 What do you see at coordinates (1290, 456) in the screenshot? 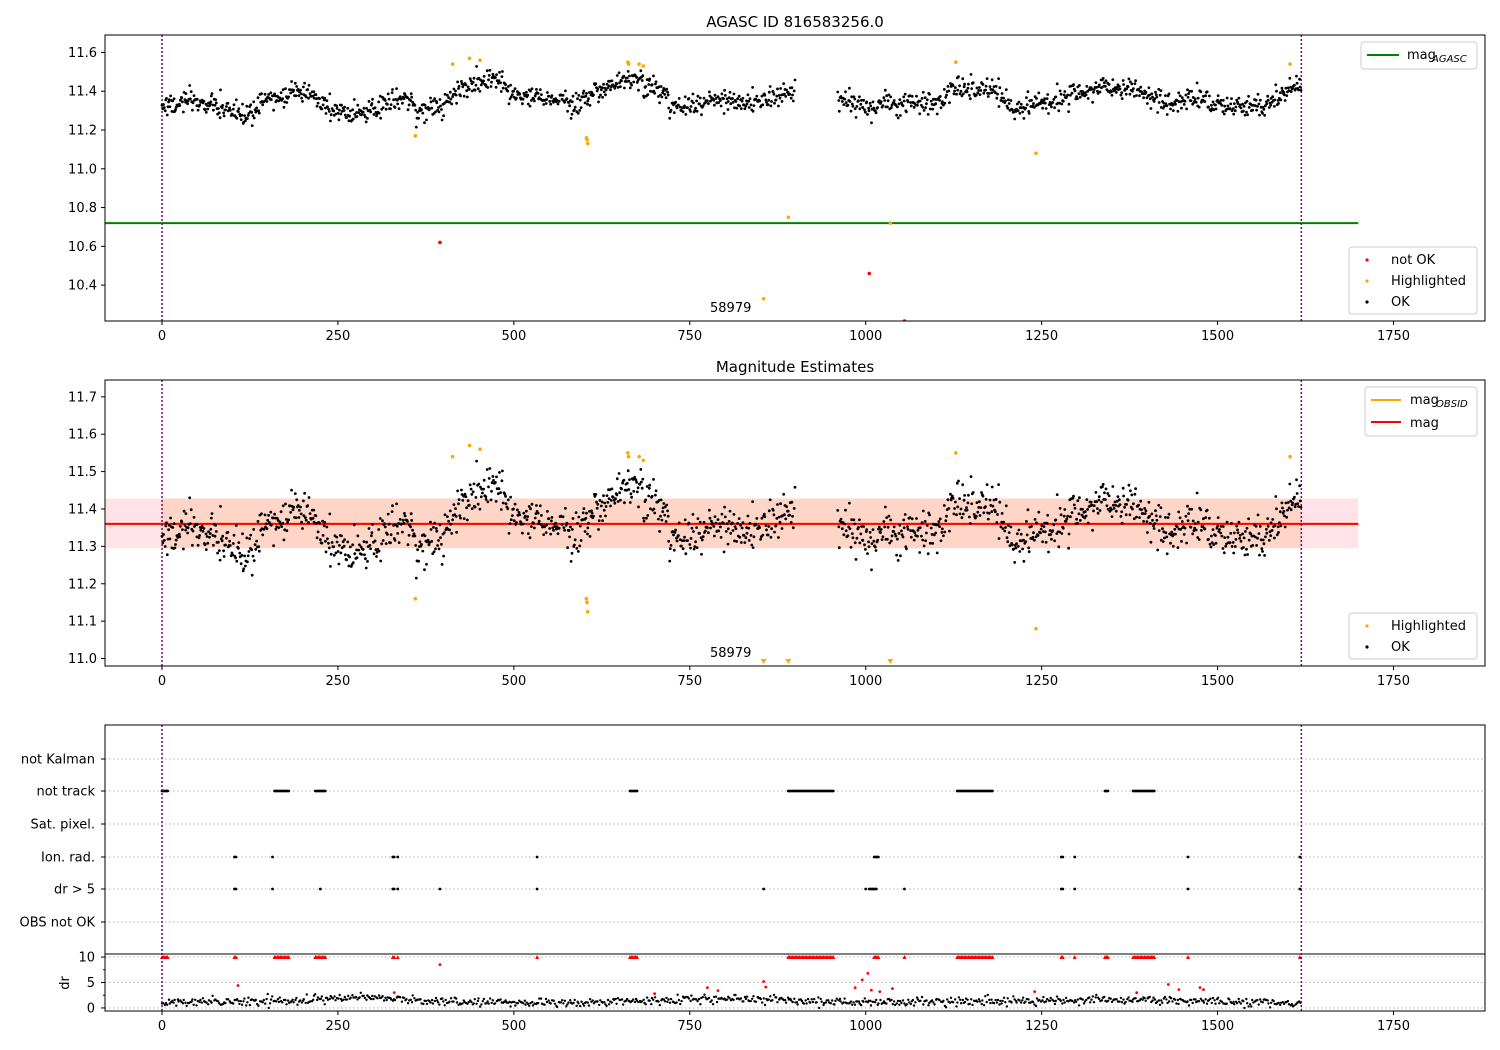
I see `highlighted-point` at bounding box center [1290, 456].